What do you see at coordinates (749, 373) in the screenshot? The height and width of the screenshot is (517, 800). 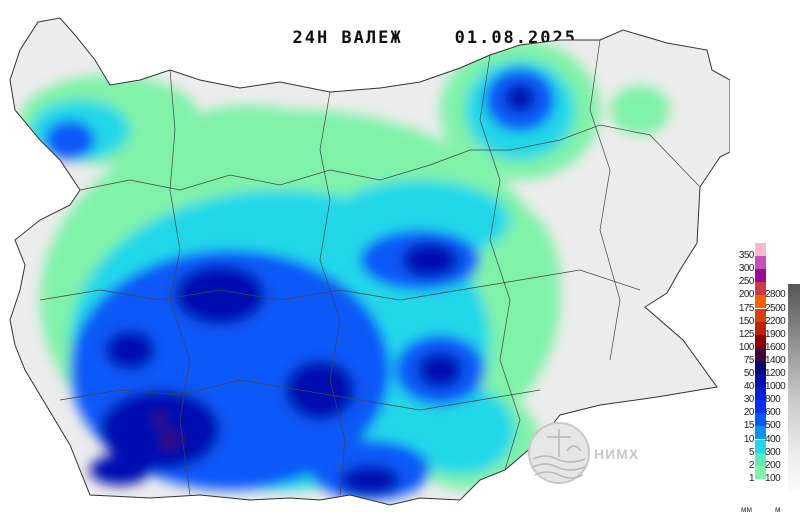 I see `legend-label-mm: 50` at bounding box center [749, 373].